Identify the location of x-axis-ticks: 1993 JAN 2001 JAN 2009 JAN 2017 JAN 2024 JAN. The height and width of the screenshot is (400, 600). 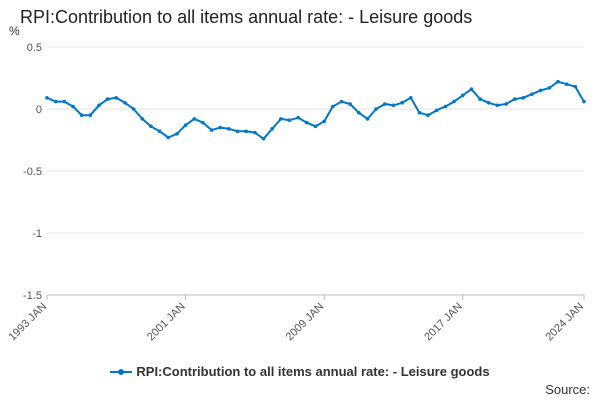
(296, 319).